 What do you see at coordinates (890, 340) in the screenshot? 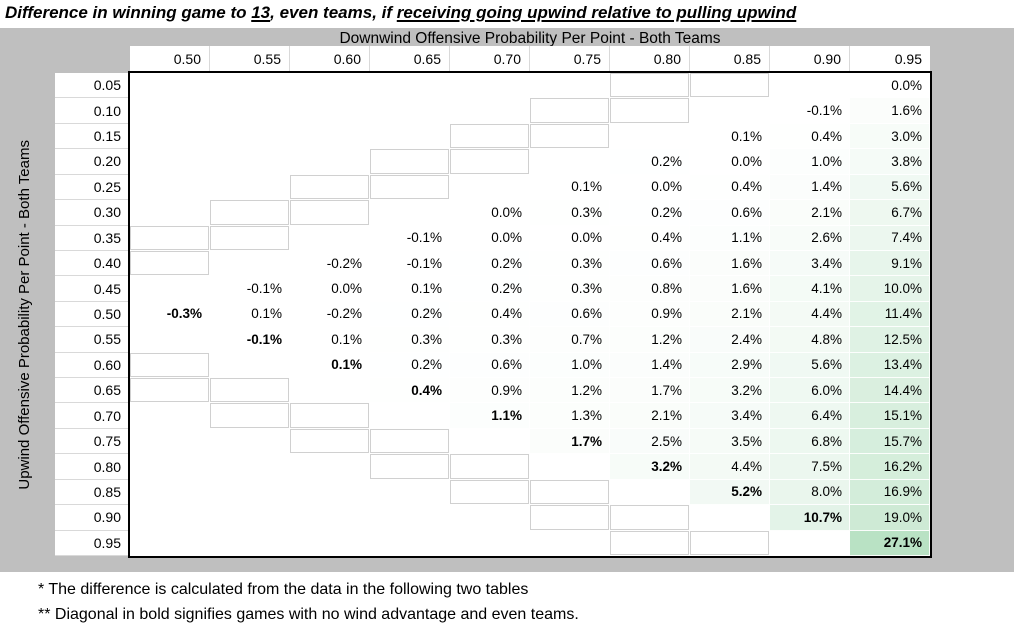
I see `matrix-cell: 12.5%` at bounding box center [890, 340].